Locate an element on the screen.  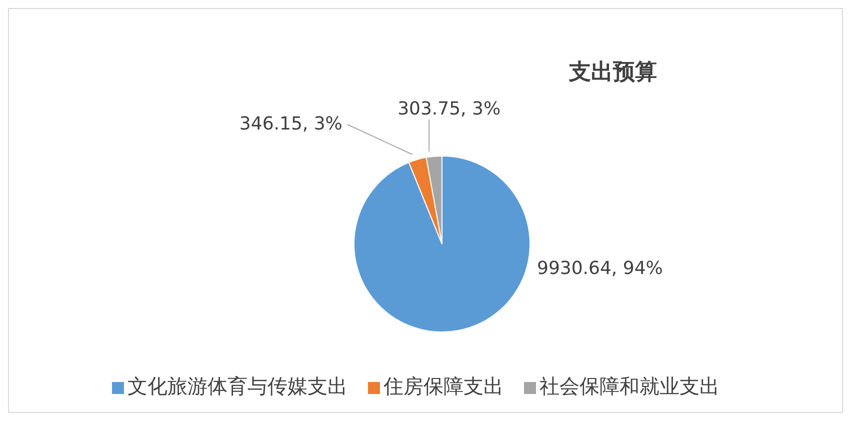
legend-label: 住房保障支出 is located at coordinates (444, 386).